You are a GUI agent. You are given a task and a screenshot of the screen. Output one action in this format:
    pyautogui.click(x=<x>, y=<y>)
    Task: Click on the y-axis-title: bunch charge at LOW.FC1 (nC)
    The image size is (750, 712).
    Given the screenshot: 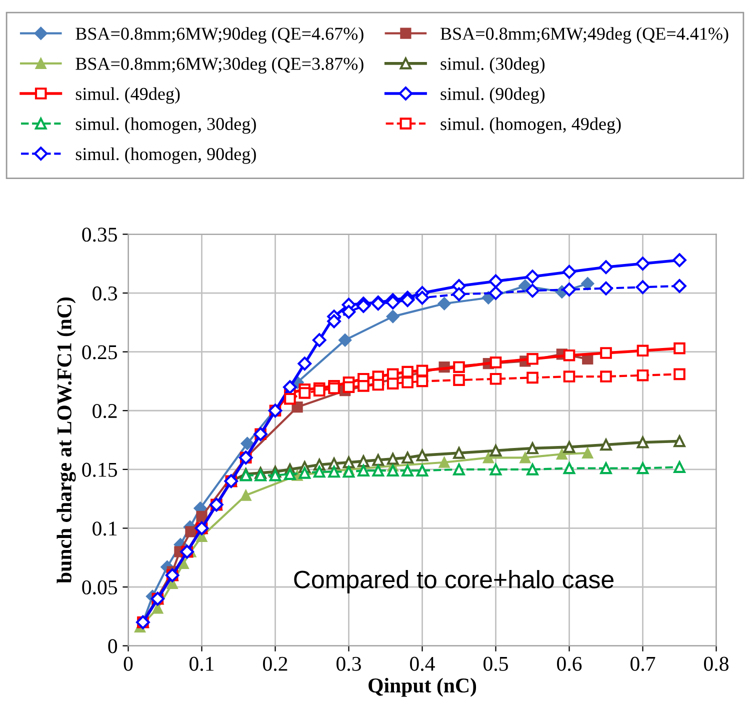 What is the action you would take?
    pyautogui.click(x=66, y=440)
    